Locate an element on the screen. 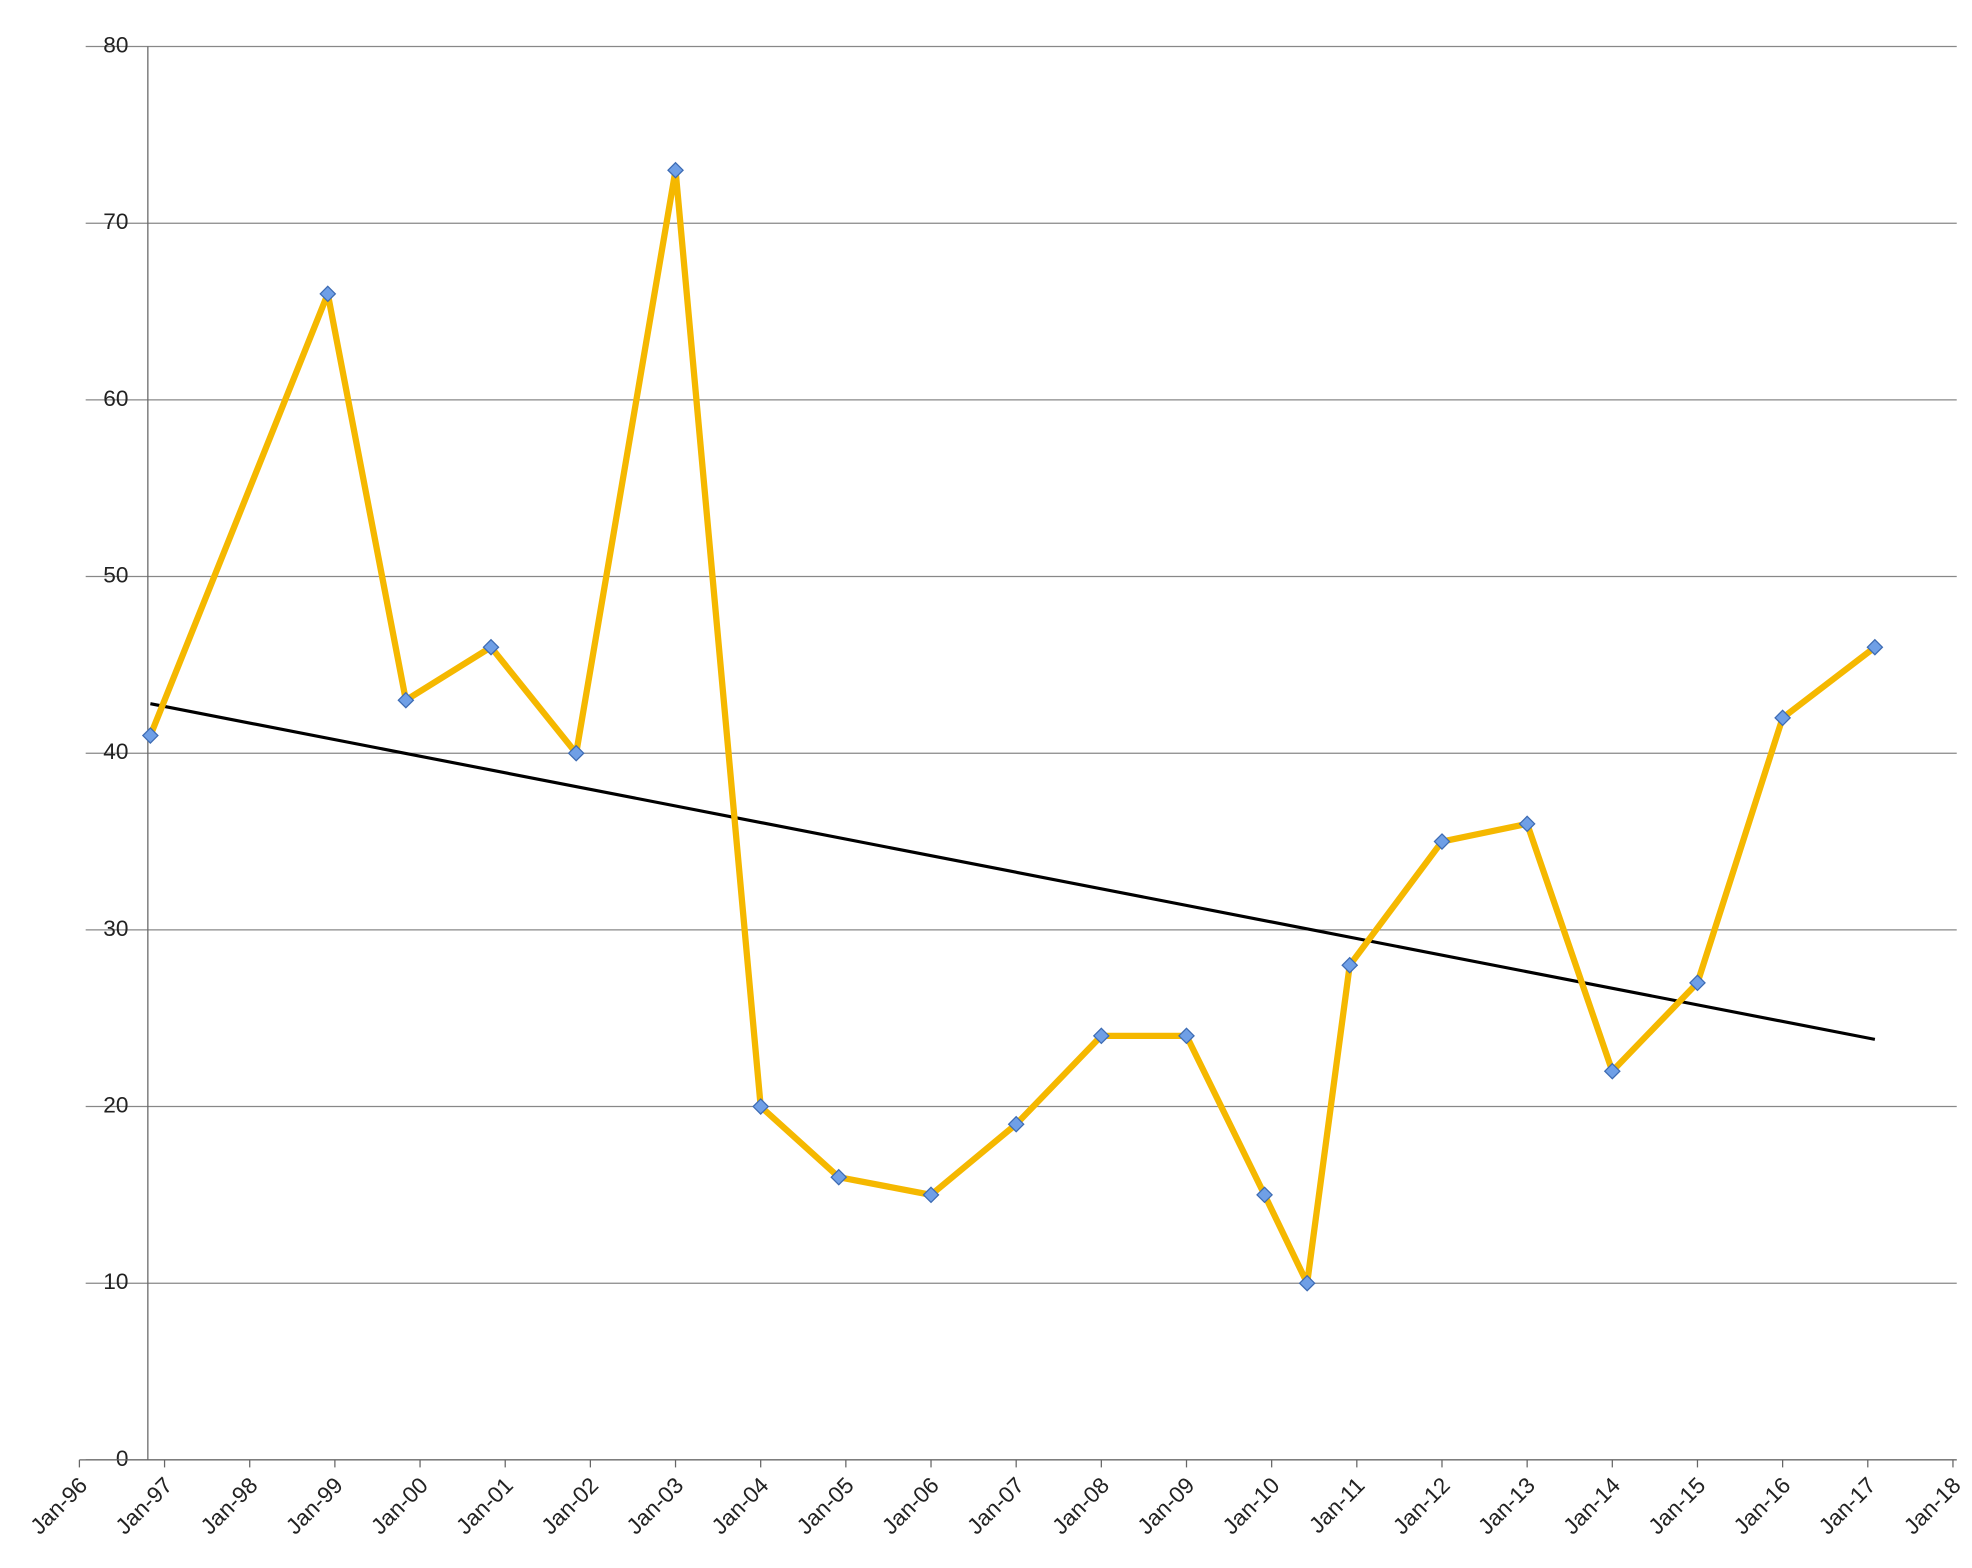 This screenshot has width=1972, height=1568. y-tick-label: 40 is located at coordinates (115, 751).